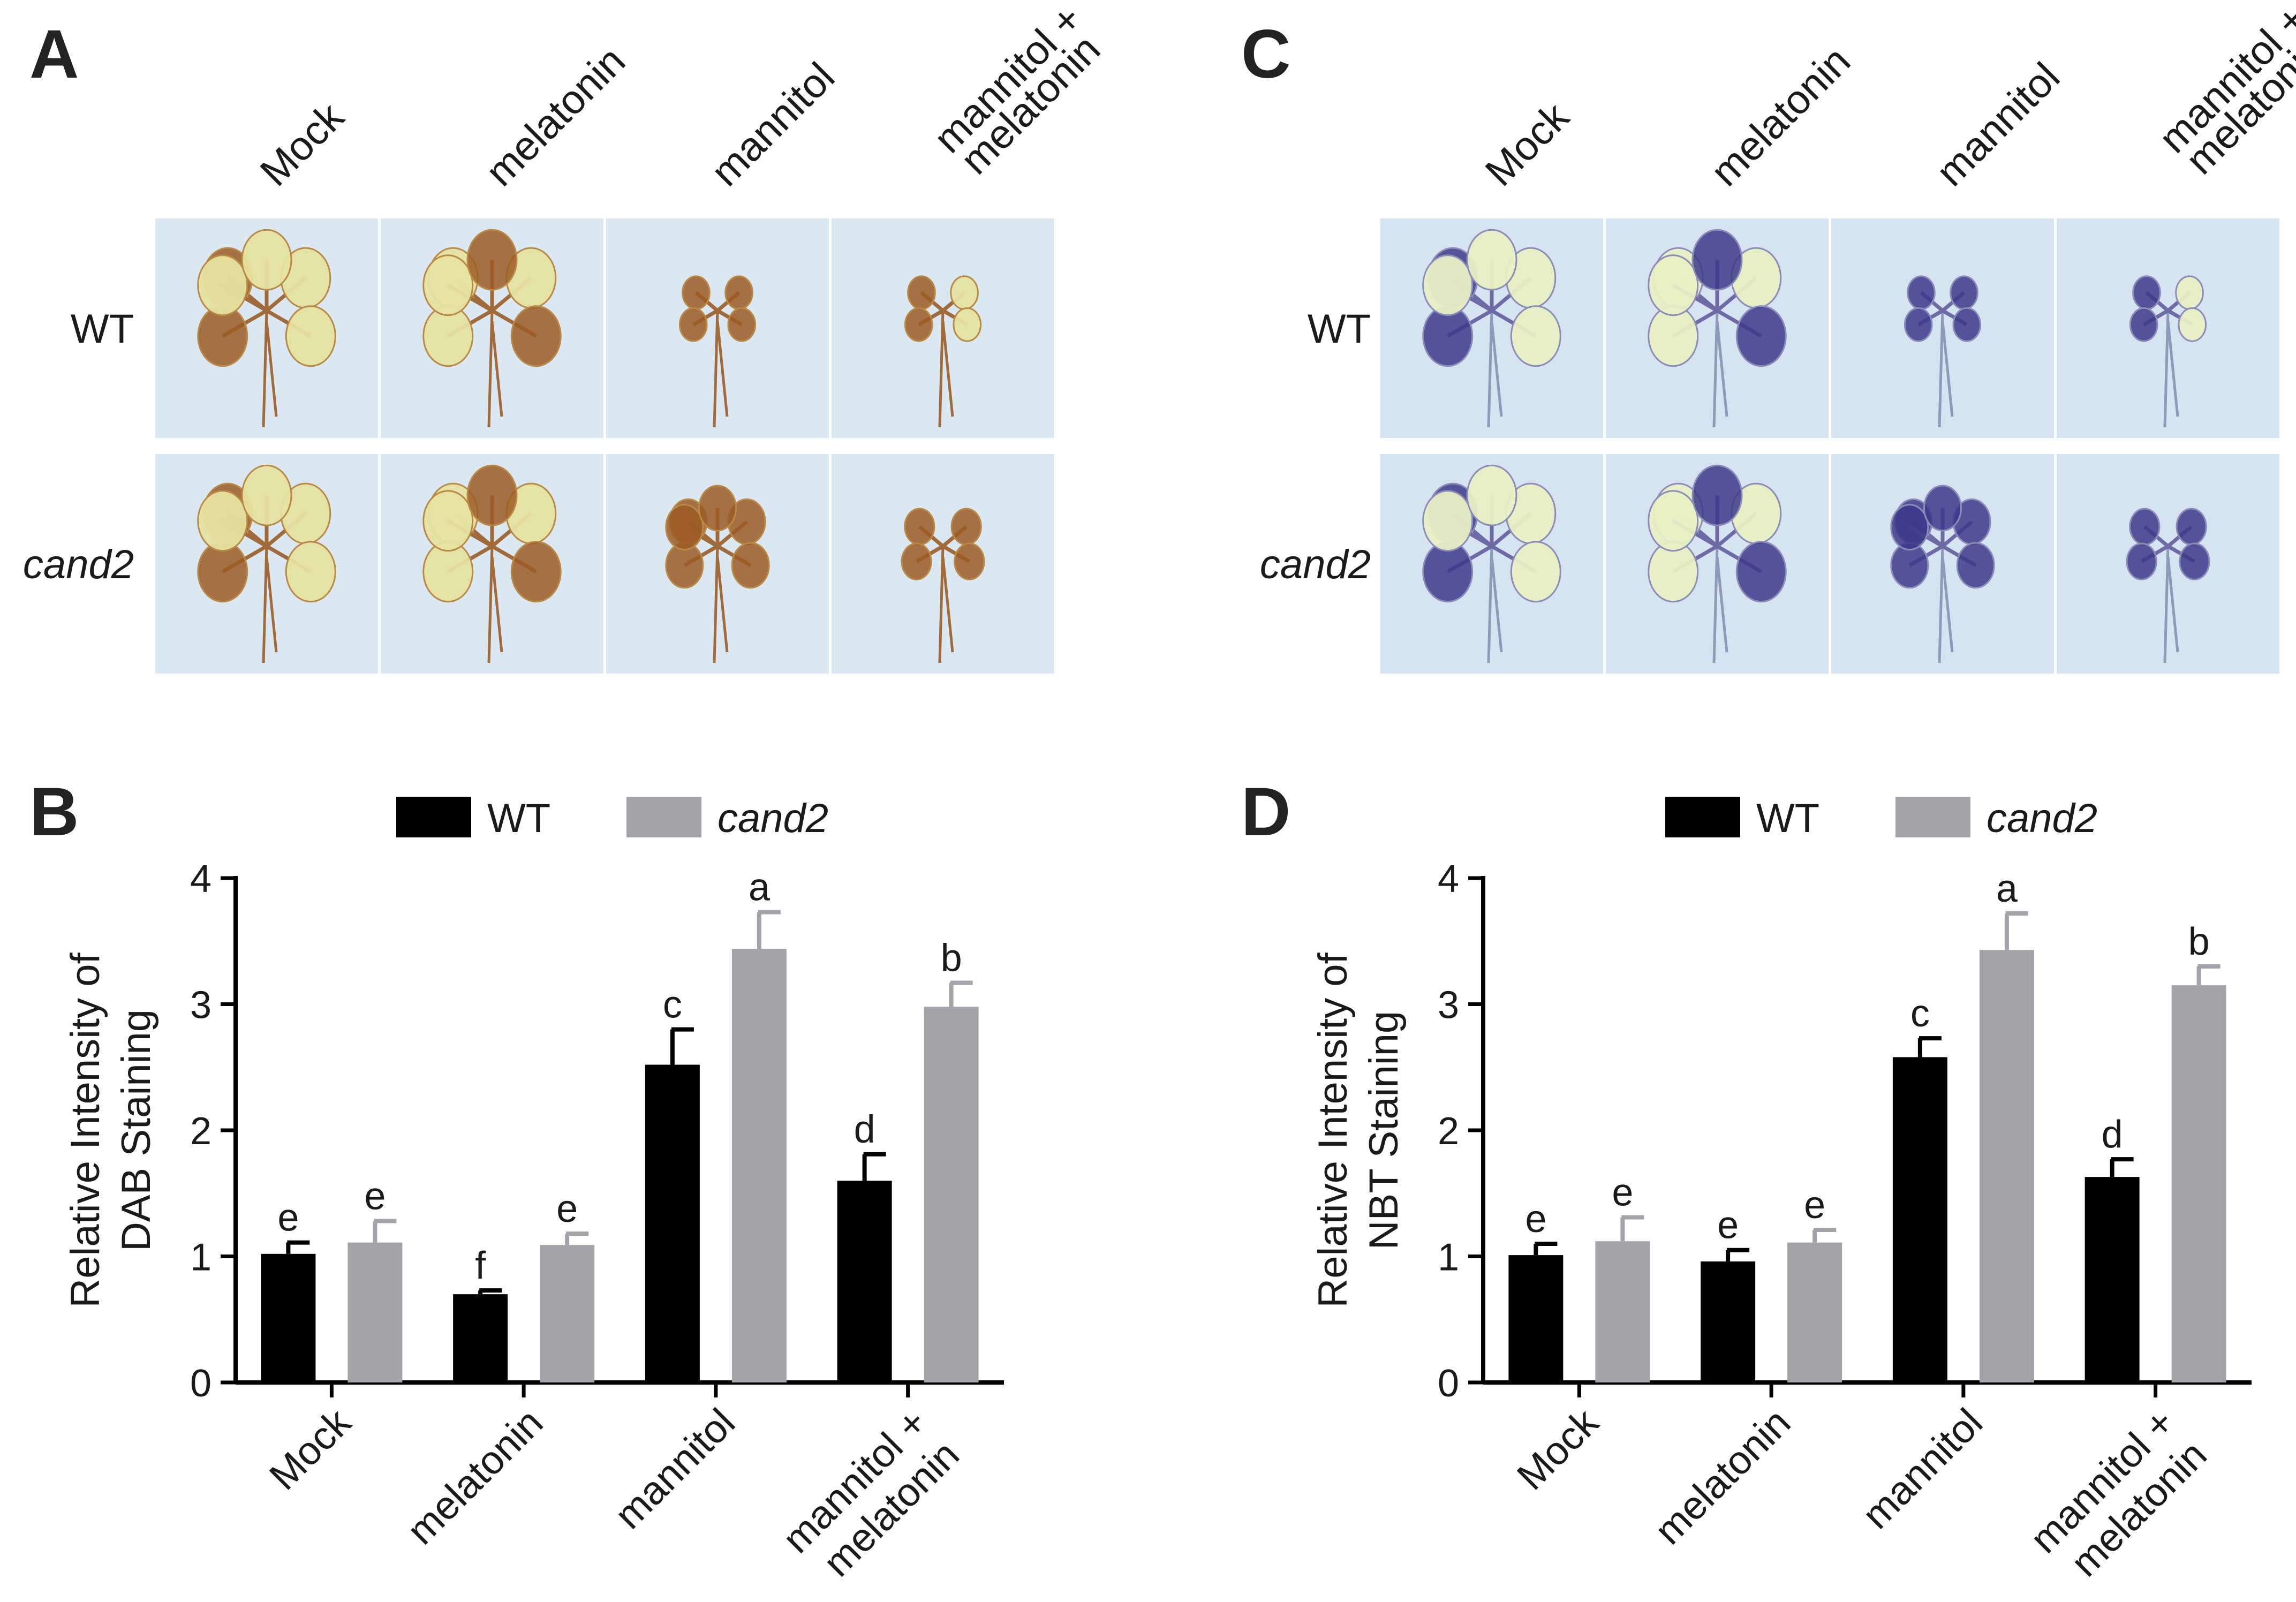 The image size is (2296, 1602). What do you see at coordinates (1998, 124) in the screenshot?
I see `column-header-2: mannitol` at bounding box center [1998, 124].